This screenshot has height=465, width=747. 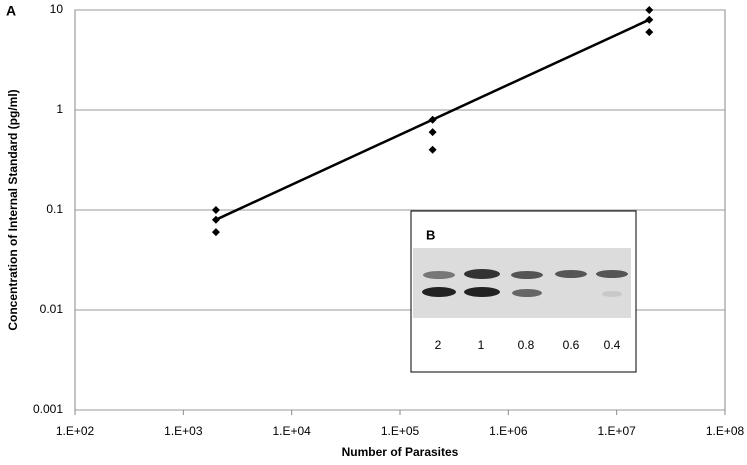 I want to click on lane-label: 1, so click(x=481, y=345).